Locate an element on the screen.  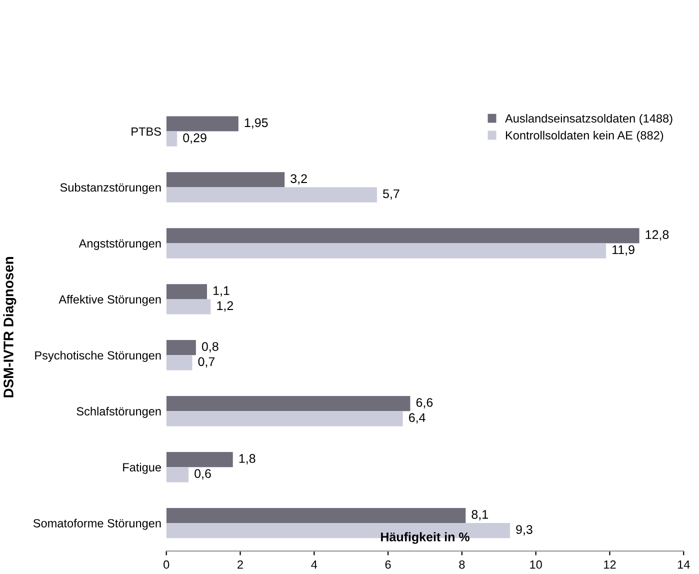
data-label: 12,8 is located at coordinates (657, 235).